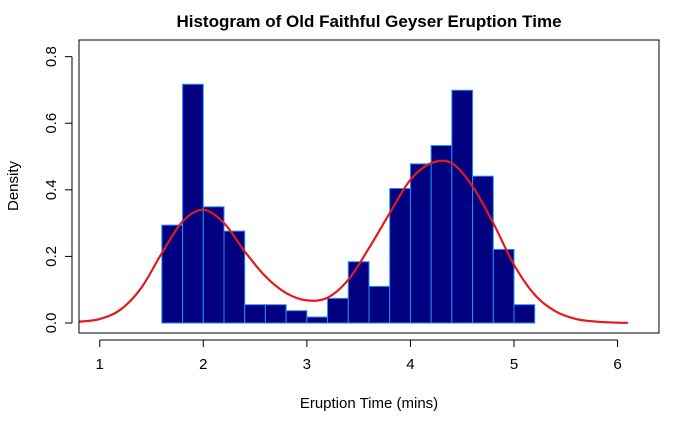 The image size is (700, 432). Describe the element at coordinates (410, 364) in the screenshot. I see `x-tick-label-3: 4` at that location.